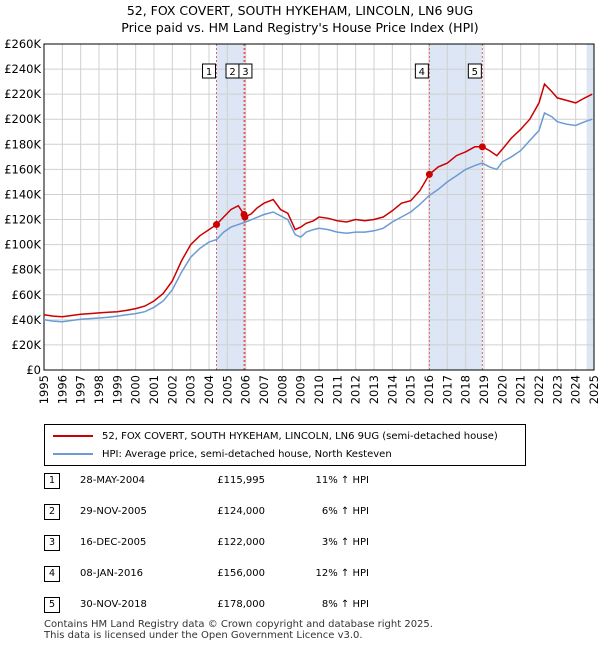 Image resolution: width=600 pixels, height=650 pixels. What do you see at coordinates (112, 573) in the screenshot?
I see `transaction-date: 08-JAN-2016` at bounding box center [112, 573].